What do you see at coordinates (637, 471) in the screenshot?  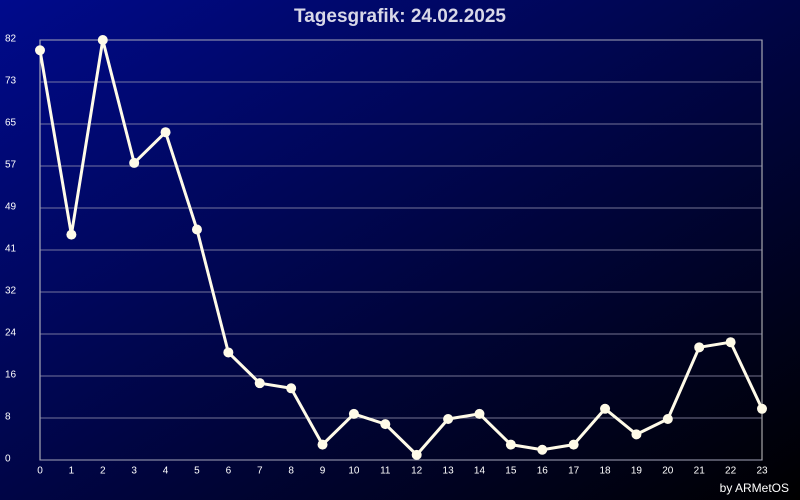 I see `x-tick-label: 19` at bounding box center [637, 471].